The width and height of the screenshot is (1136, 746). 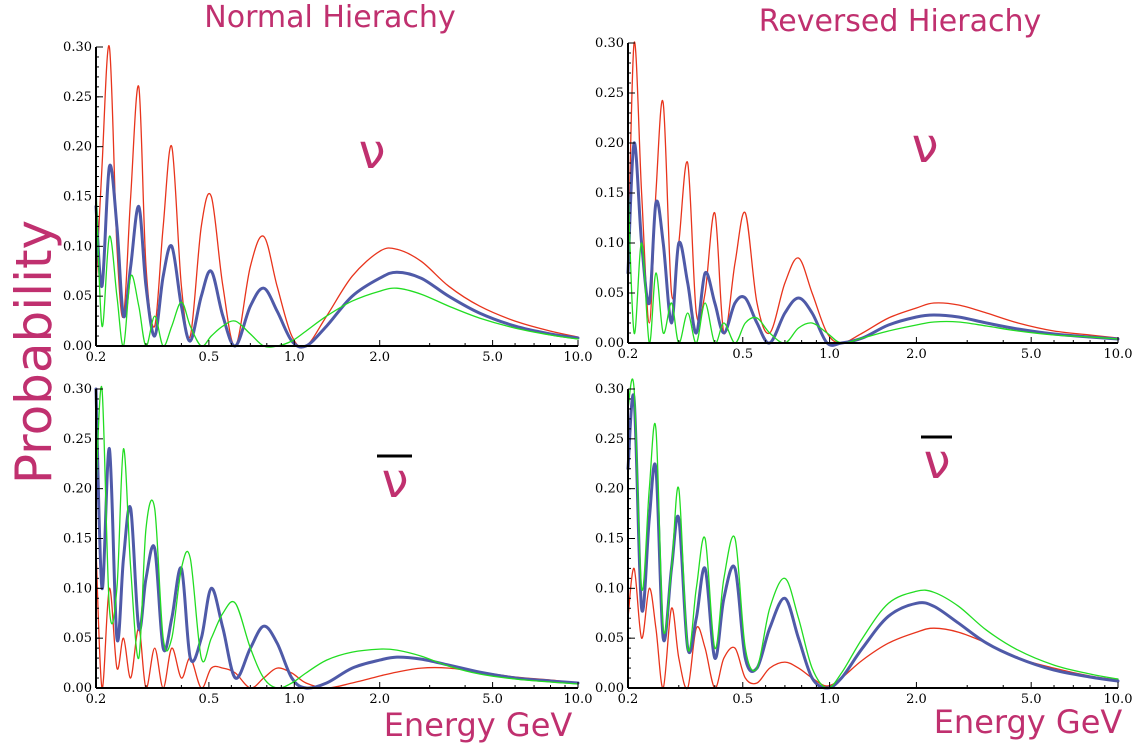 What do you see at coordinates (1028, 722) in the screenshot?
I see `x-axis-label-right: Energy GeV` at bounding box center [1028, 722].